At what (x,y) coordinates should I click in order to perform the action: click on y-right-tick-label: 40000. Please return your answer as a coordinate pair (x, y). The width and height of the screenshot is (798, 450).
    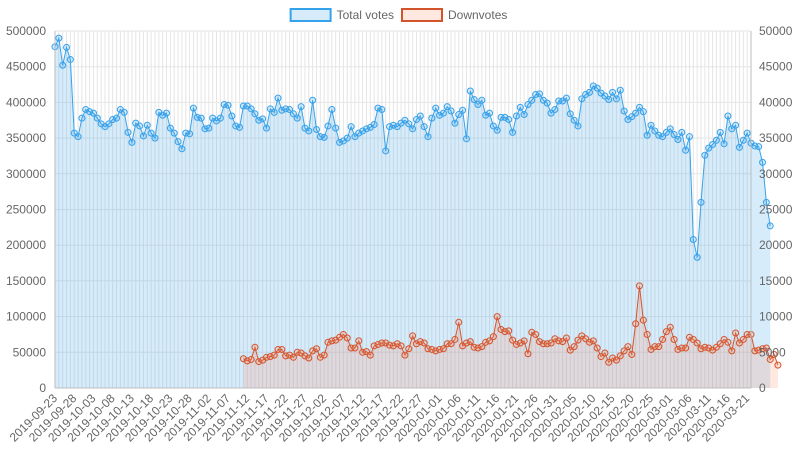
    Looking at the image, I should click on (776, 102).